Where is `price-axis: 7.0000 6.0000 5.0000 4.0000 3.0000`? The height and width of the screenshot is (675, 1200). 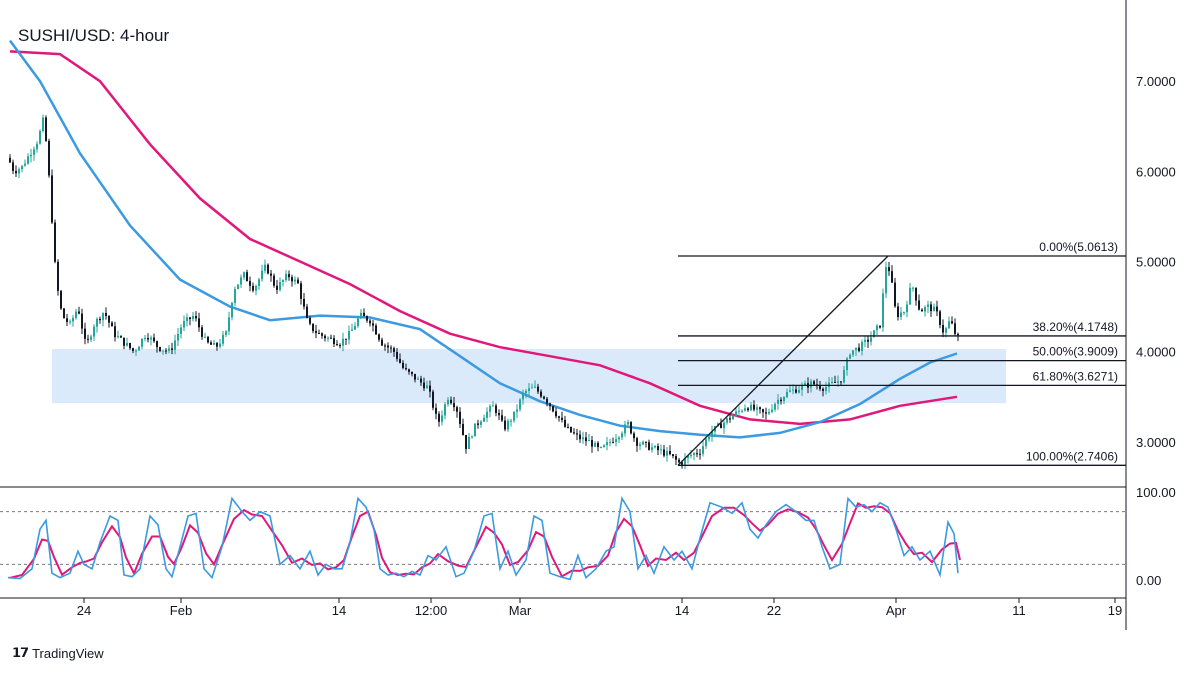
price-axis: 7.0000 6.0000 5.0000 4.0000 3.0000 is located at coordinates (1156, 262).